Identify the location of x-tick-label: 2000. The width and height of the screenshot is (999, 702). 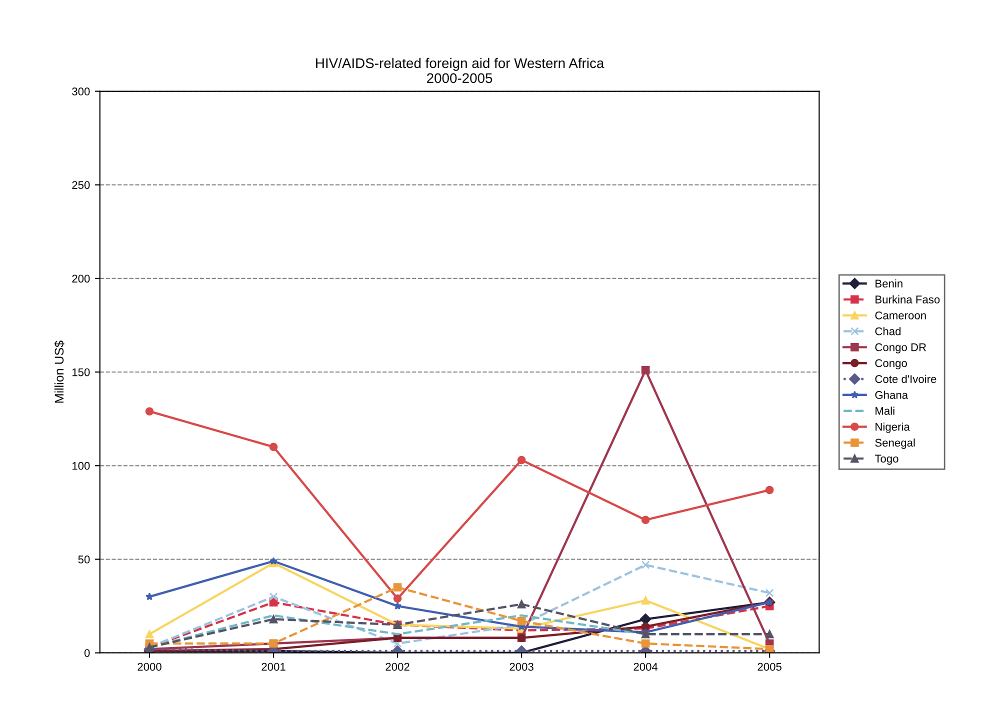
(150, 666).